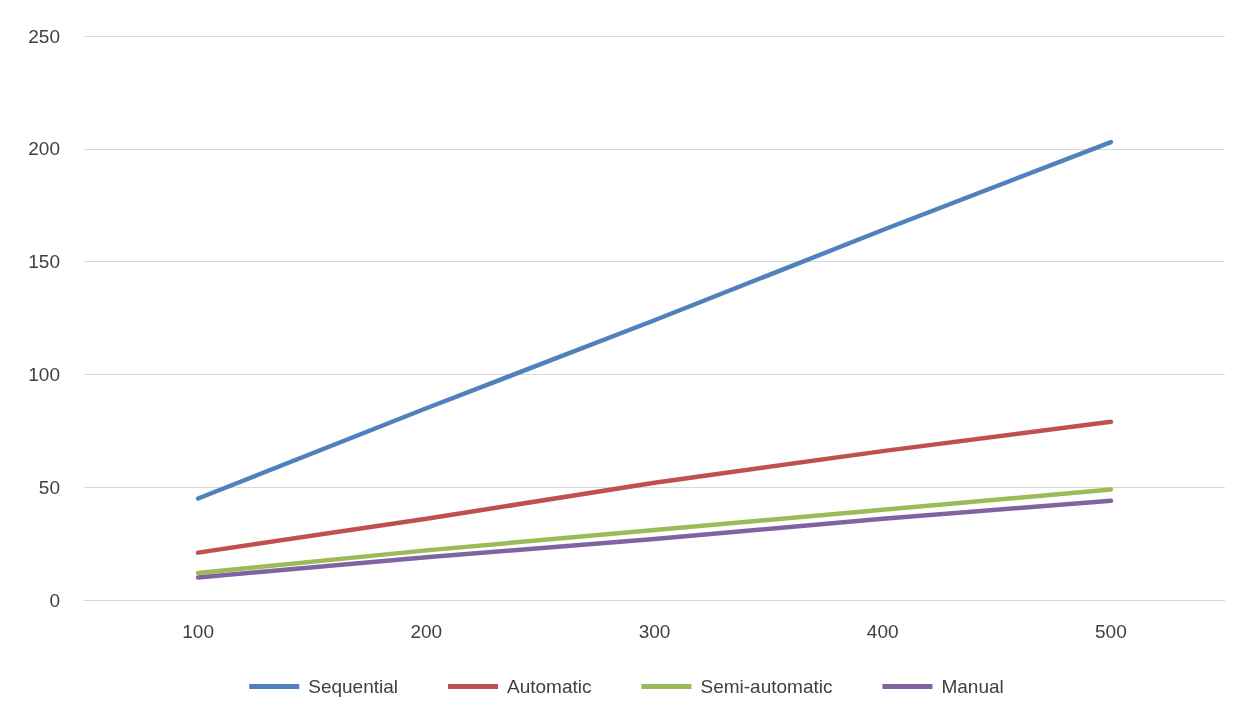 This screenshot has width=1253, height=719. Describe the element at coordinates (654, 631) in the screenshot. I see `x-tick-label: 300` at that location.